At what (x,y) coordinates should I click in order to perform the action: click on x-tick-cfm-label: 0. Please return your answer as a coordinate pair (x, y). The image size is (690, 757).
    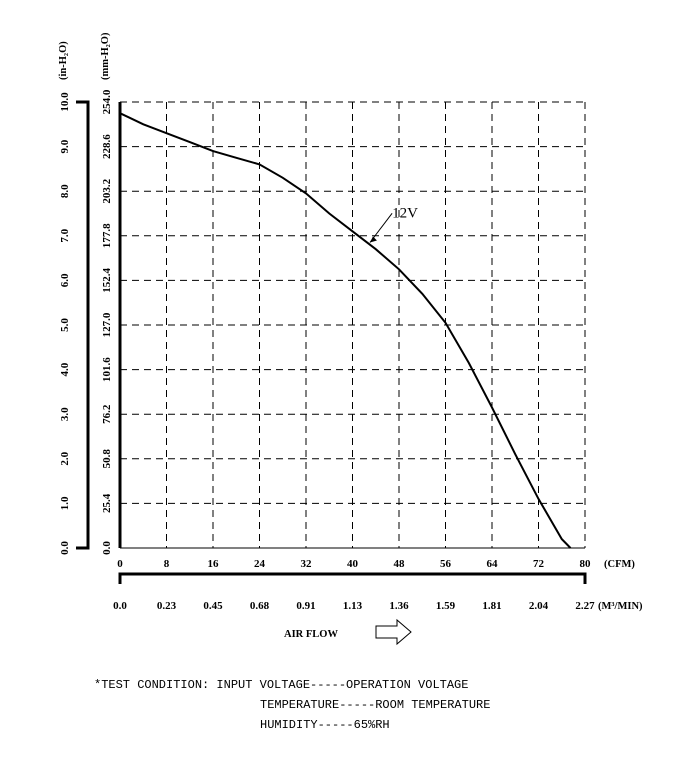
    Looking at the image, I should click on (120, 564).